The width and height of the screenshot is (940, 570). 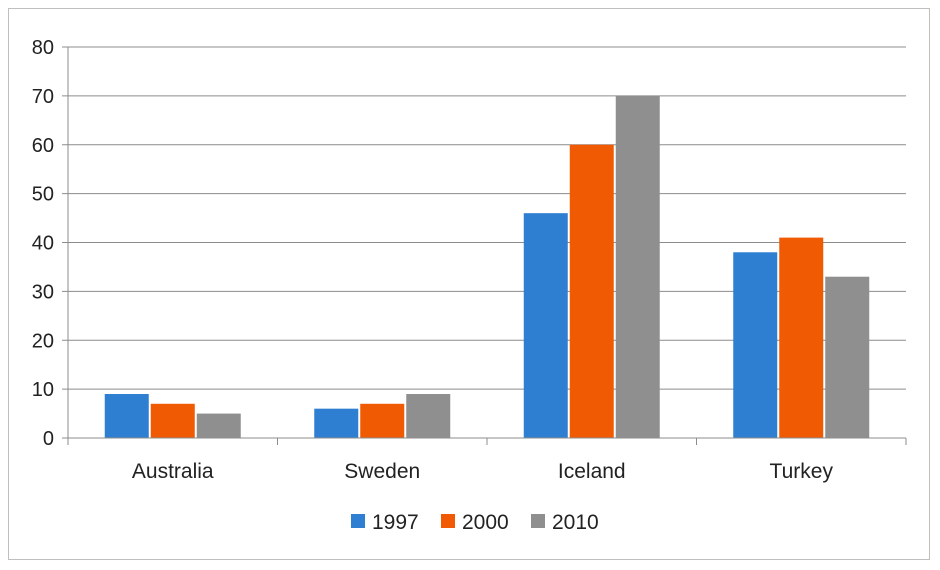 I want to click on legend-swatch-2000, so click(x=448, y=521).